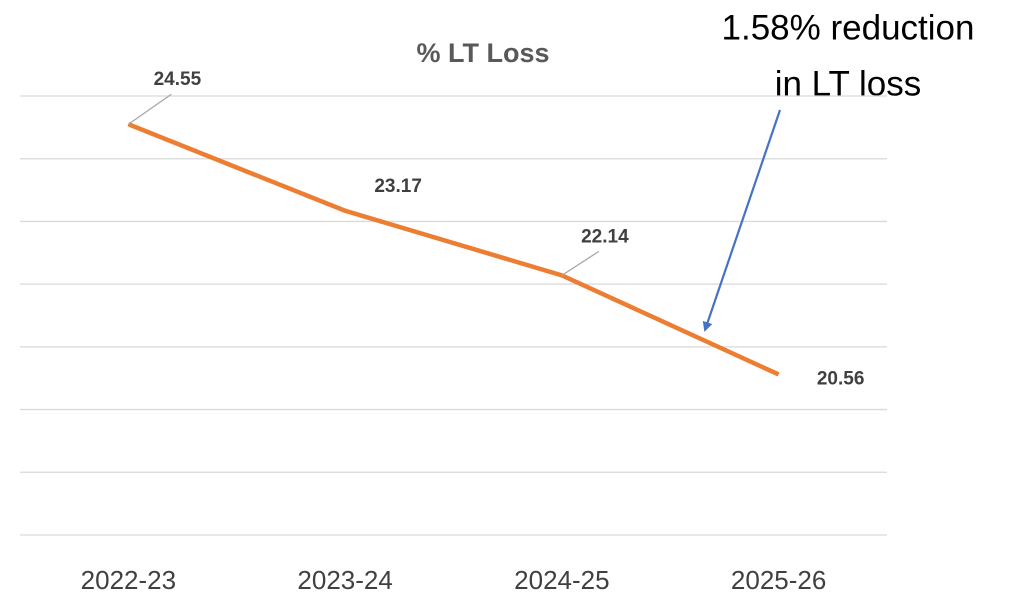 This screenshot has width=1029, height=600. Describe the element at coordinates (344, 580) in the screenshot. I see `x-tick-label: 2023-24` at that location.